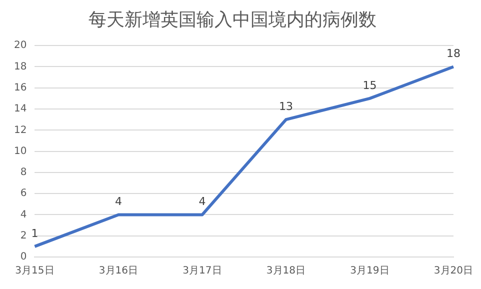 Image resolution: width=481 pixels, height=289 pixels. What do you see at coordinates (232, 19) in the screenshot?
I see `chart-title: 每天新增英国输入中国境内的病例数` at bounding box center [232, 19].